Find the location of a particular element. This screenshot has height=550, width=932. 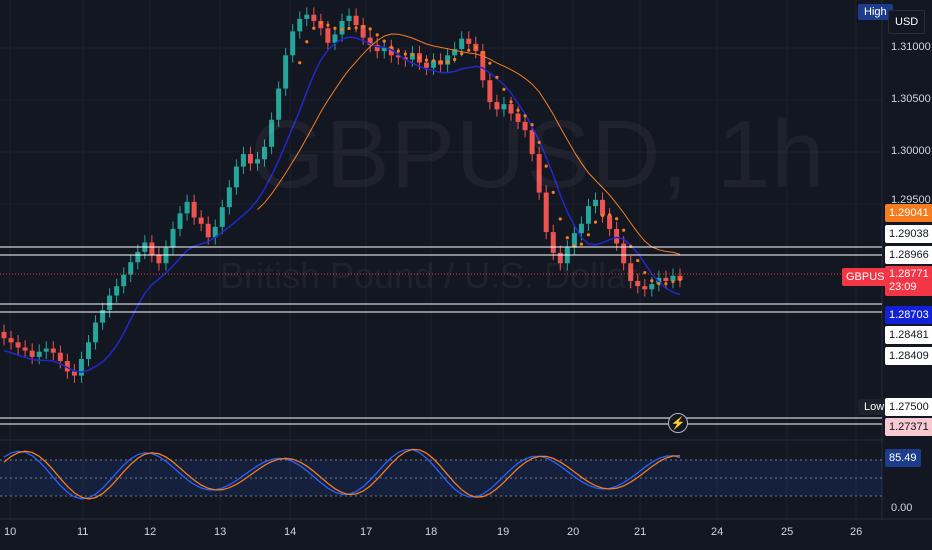

level-line-label-2: 1.28966 is located at coordinates (908, 255).